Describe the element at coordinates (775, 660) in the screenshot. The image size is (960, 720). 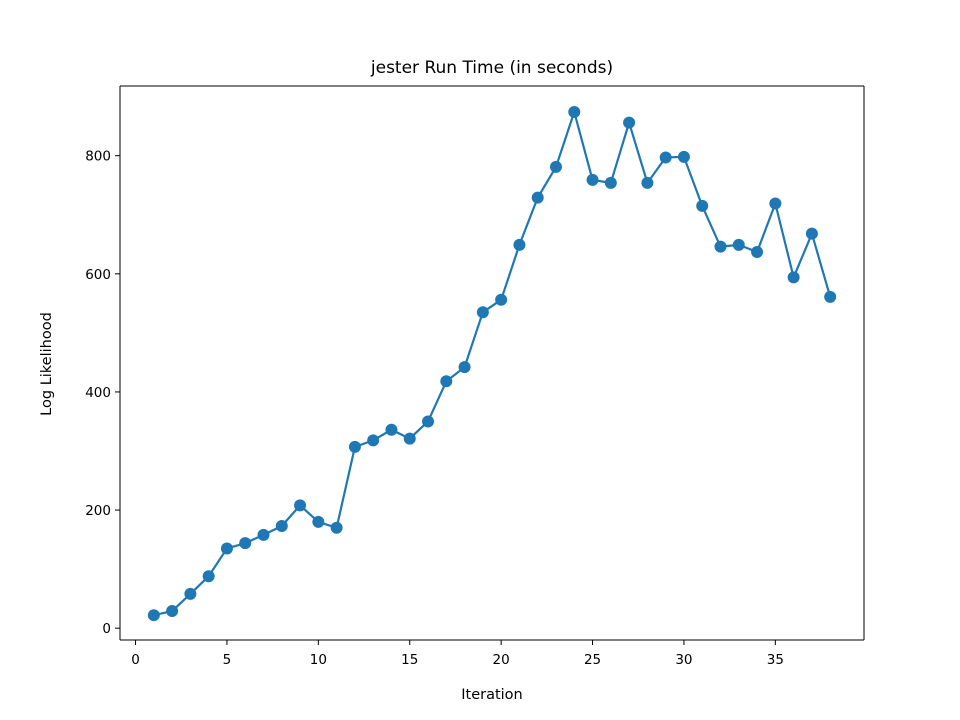
I see `x-tick-label: 35` at that location.